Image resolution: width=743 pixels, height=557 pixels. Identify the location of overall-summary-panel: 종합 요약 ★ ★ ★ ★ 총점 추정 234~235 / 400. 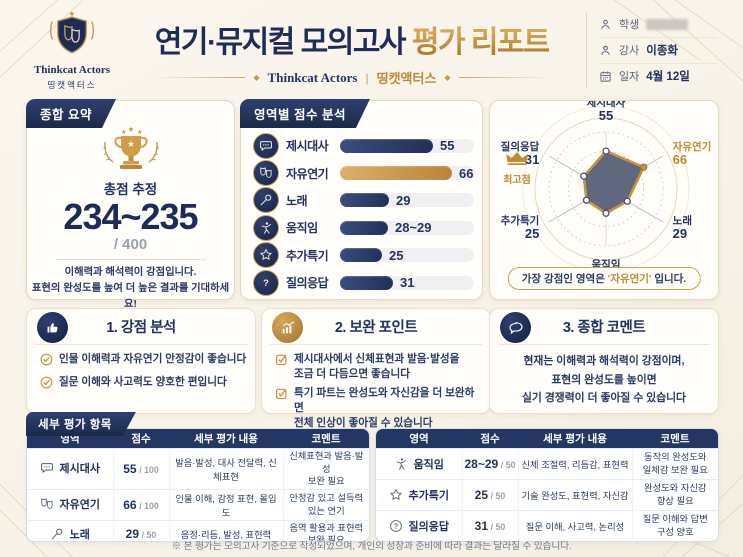
(130, 204).